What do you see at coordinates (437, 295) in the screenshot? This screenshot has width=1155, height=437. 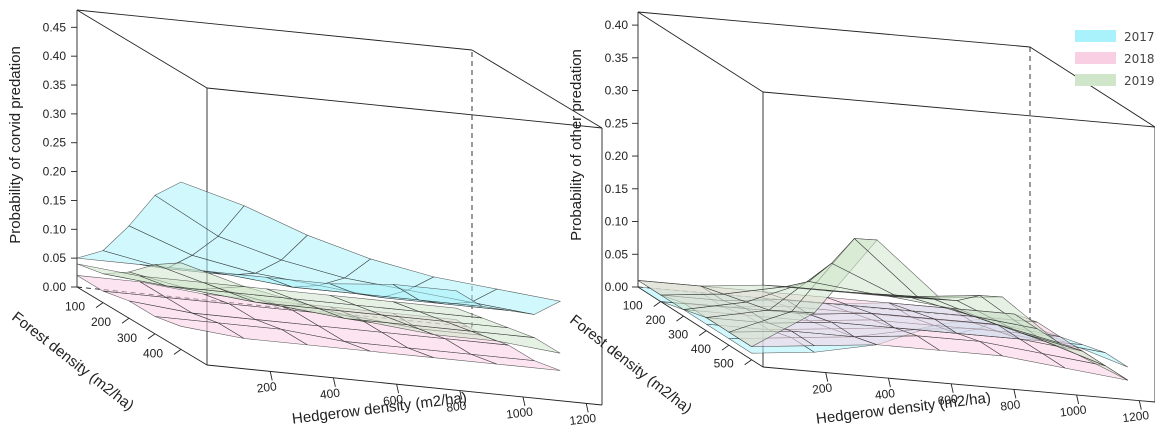 I see `surface-cell-2017` at bounding box center [437, 295].